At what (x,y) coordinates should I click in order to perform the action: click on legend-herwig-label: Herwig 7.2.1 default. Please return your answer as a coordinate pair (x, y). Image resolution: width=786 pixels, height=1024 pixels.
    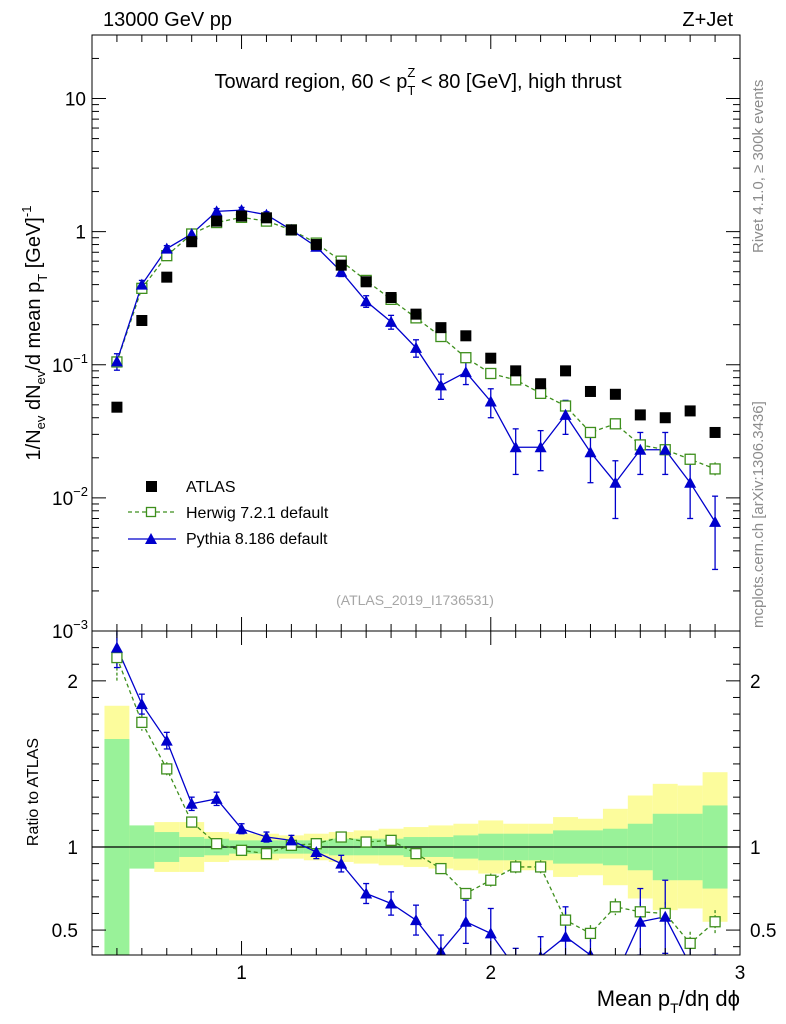
    Looking at the image, I should click on (257, 513).